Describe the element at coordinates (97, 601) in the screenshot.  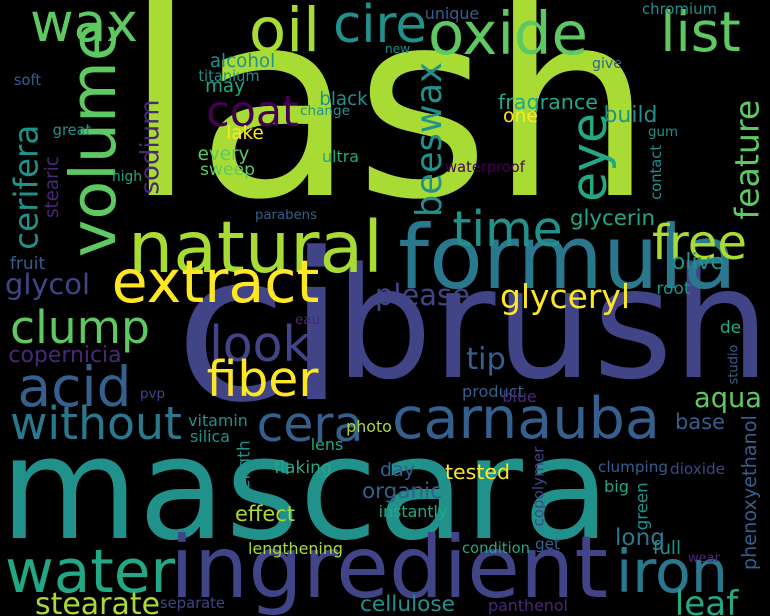
I see `word-stearate: stearate` at that location.